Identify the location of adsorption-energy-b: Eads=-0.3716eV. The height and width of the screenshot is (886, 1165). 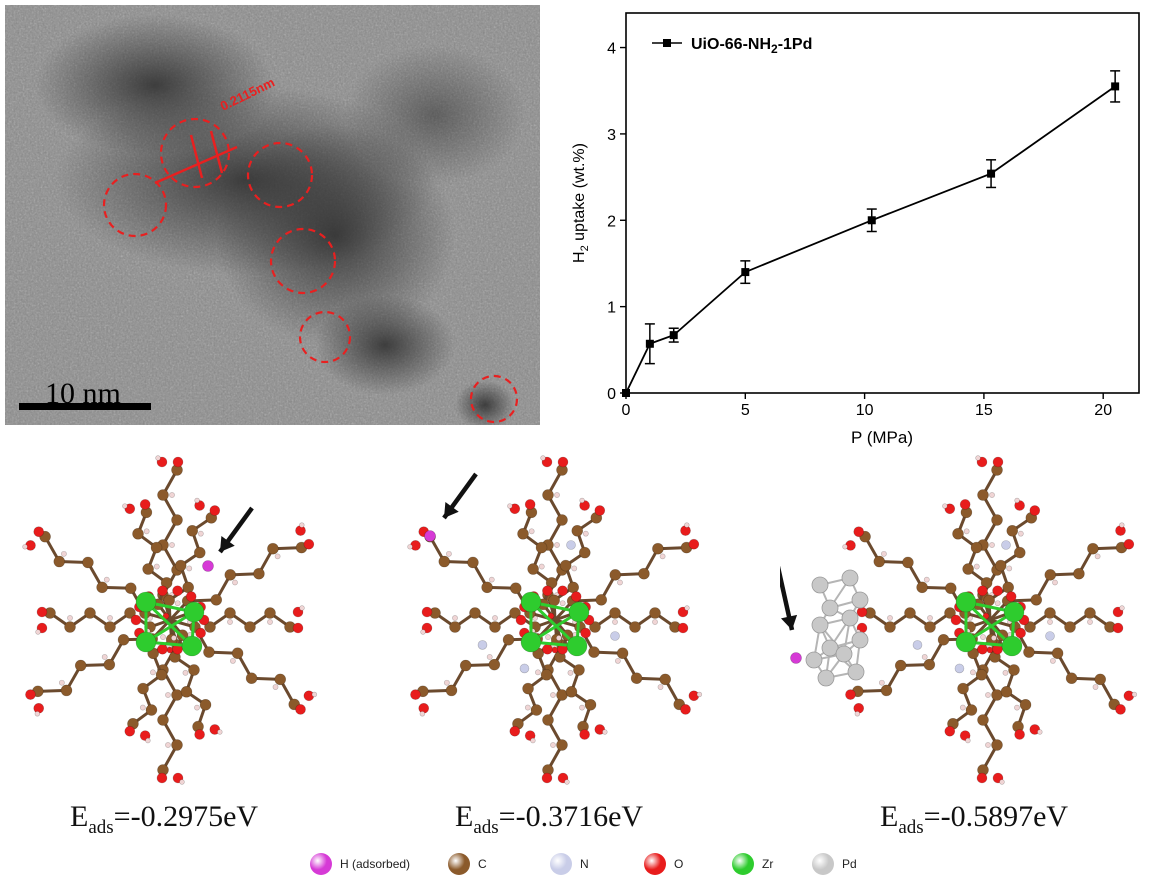
(549, 819).